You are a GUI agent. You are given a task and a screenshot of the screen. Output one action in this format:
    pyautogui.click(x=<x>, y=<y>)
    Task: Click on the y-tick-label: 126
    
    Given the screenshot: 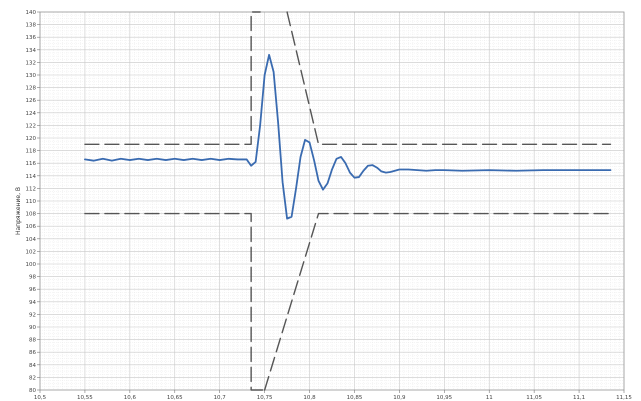 What is the action you would take?
    pyautogui.click(x=31, y=101)
    